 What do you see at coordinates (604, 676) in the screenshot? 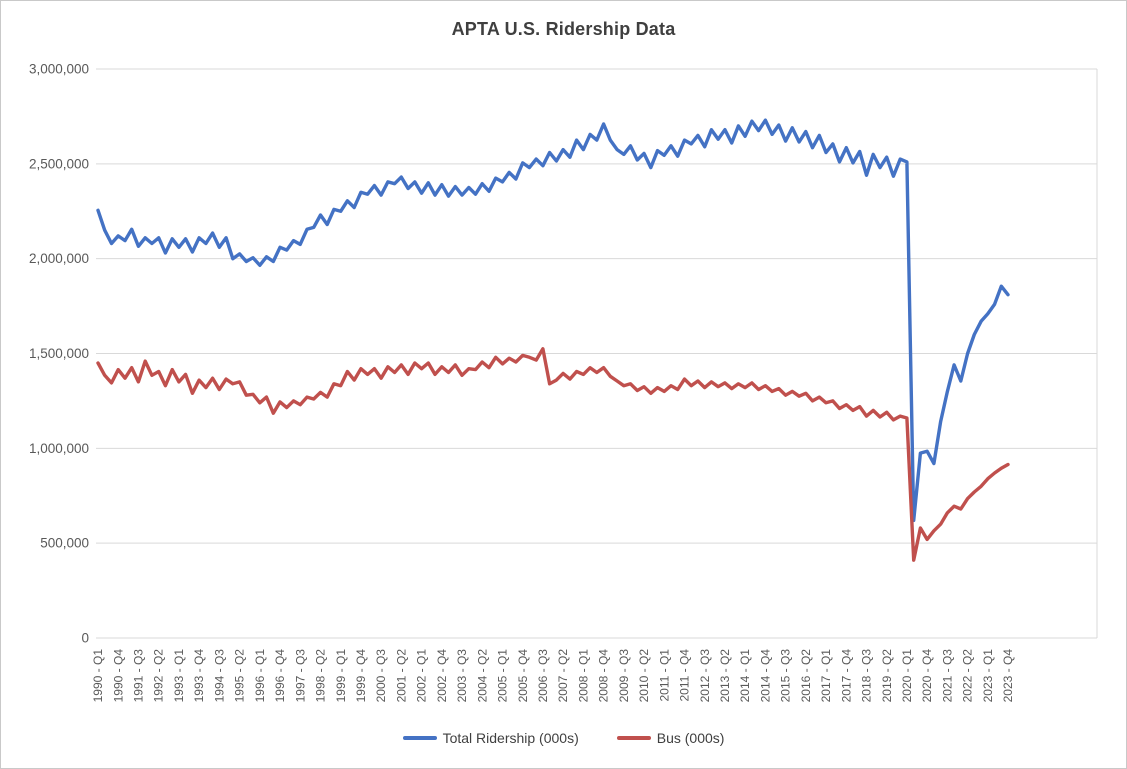
I see `x-axis-tick-label: 2008 - Q4` at bounding box center [604, 676].